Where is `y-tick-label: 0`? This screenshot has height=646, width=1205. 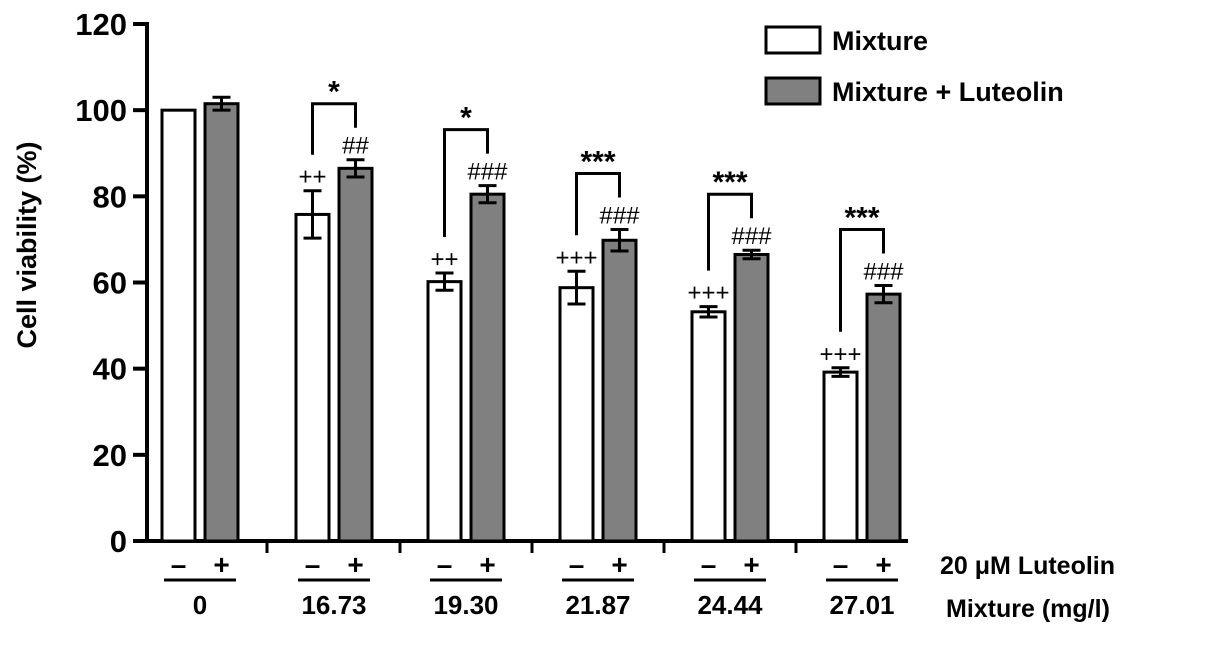
y-tick-label: 0 is located at coordinates (118, 541).